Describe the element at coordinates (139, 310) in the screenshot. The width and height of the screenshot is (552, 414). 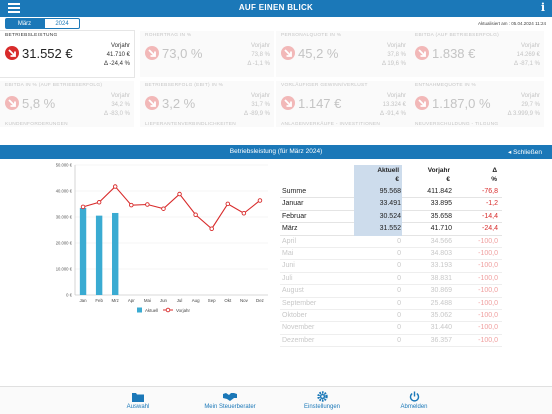
I see `legend-swatch-aktuell` at that location.